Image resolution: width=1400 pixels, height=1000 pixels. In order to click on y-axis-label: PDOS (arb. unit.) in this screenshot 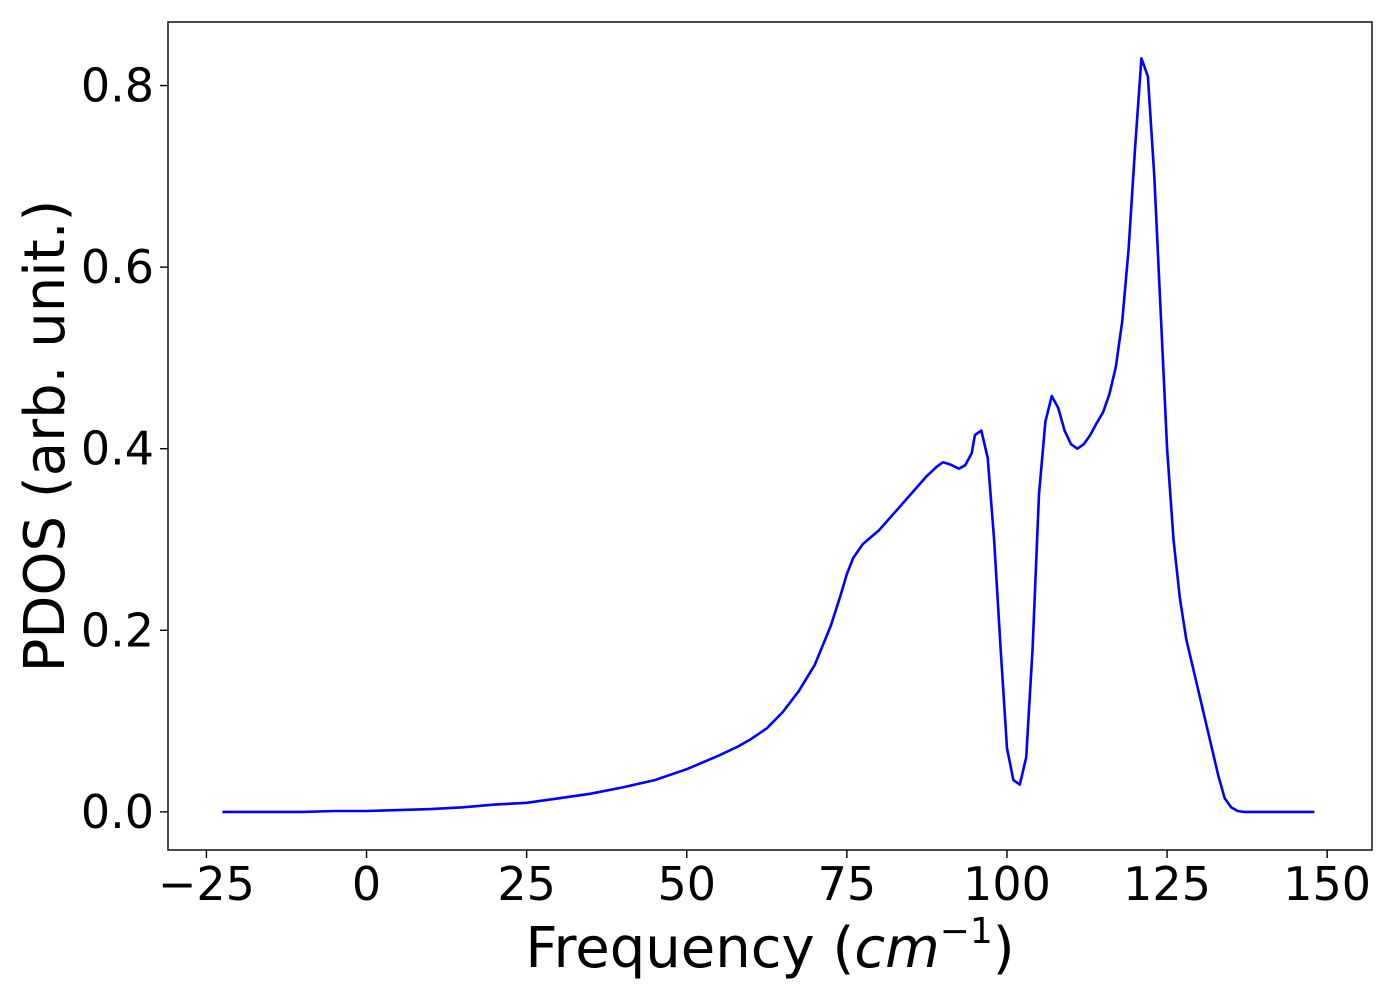, I will do `click(45, 436)`.